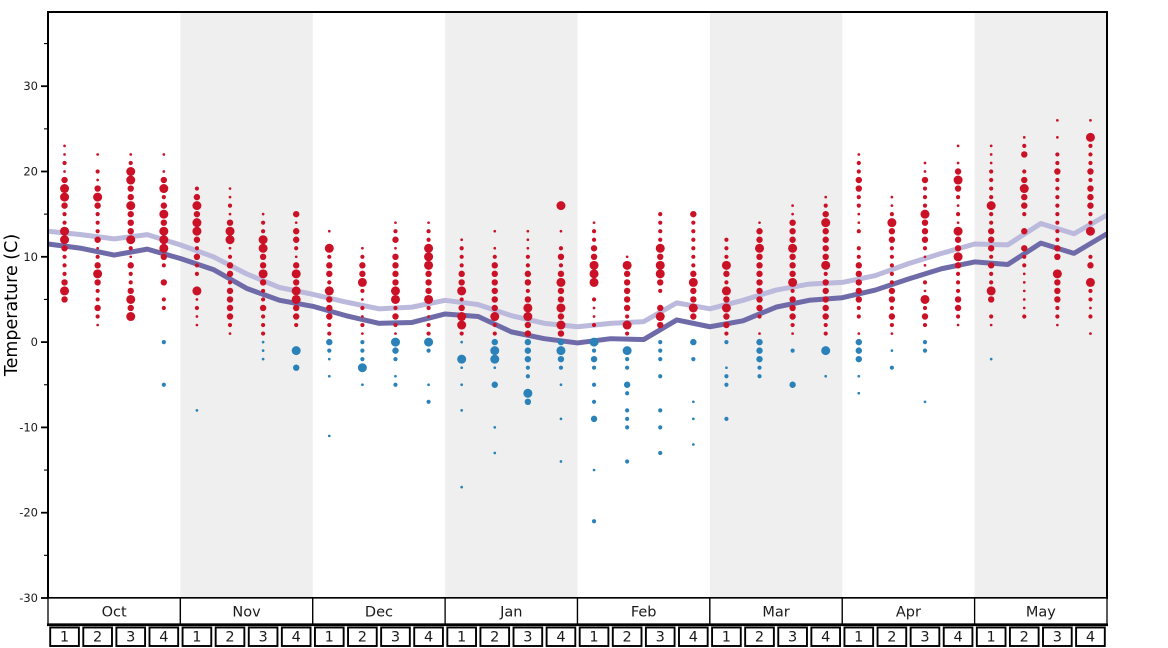 This screenshot has height=648, width=1168. Describe the element at coordinates (1041, 613) in the screenshot. I see `month-label: May` at that location.